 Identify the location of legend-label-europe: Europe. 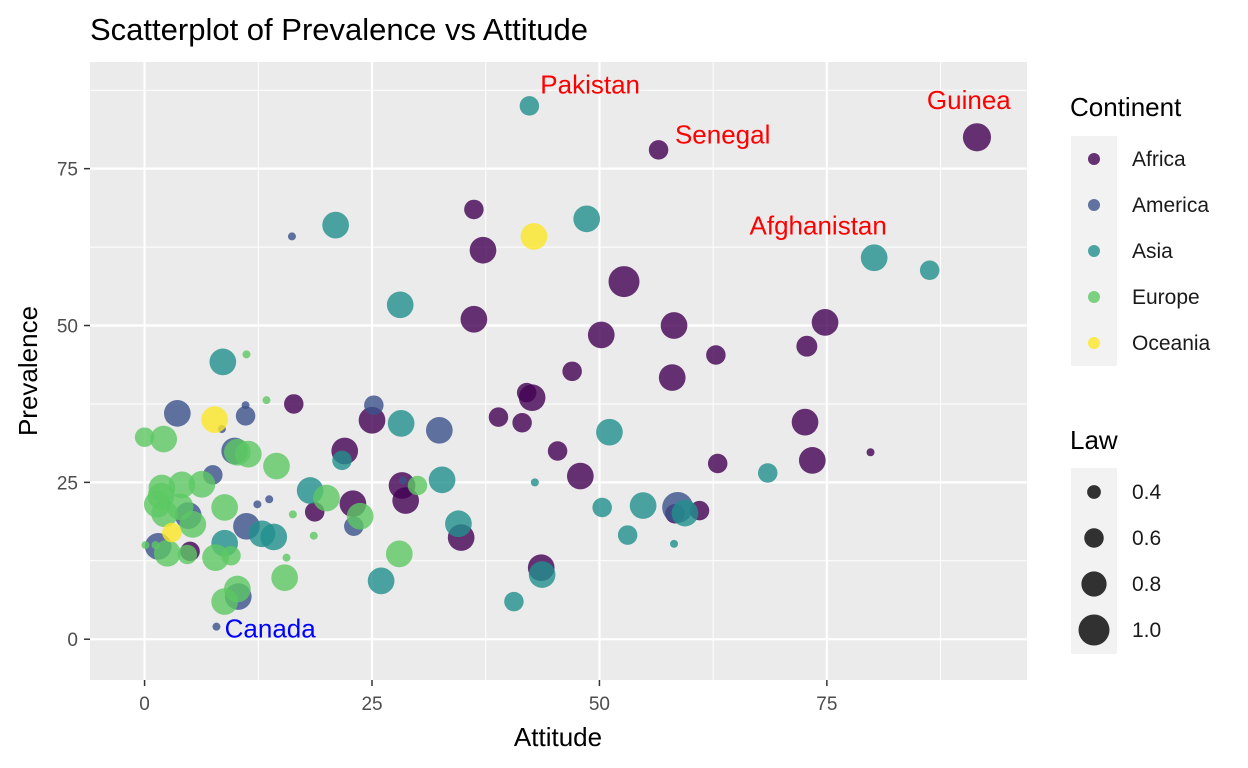
(1166, 297).